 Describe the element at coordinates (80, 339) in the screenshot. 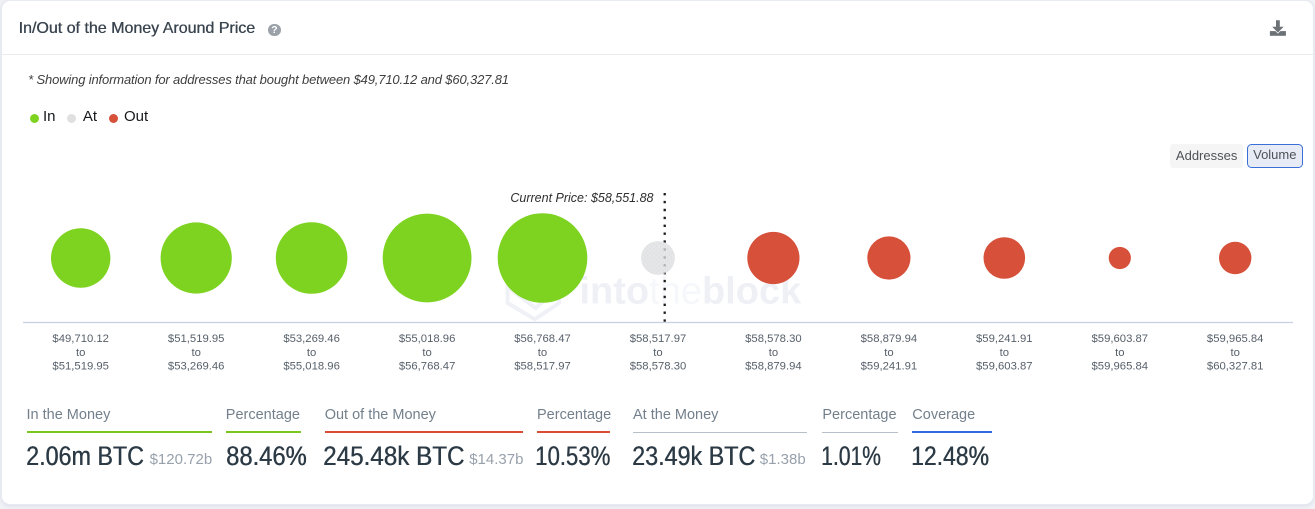

I see `svg-text: $49,710.12` at that location.